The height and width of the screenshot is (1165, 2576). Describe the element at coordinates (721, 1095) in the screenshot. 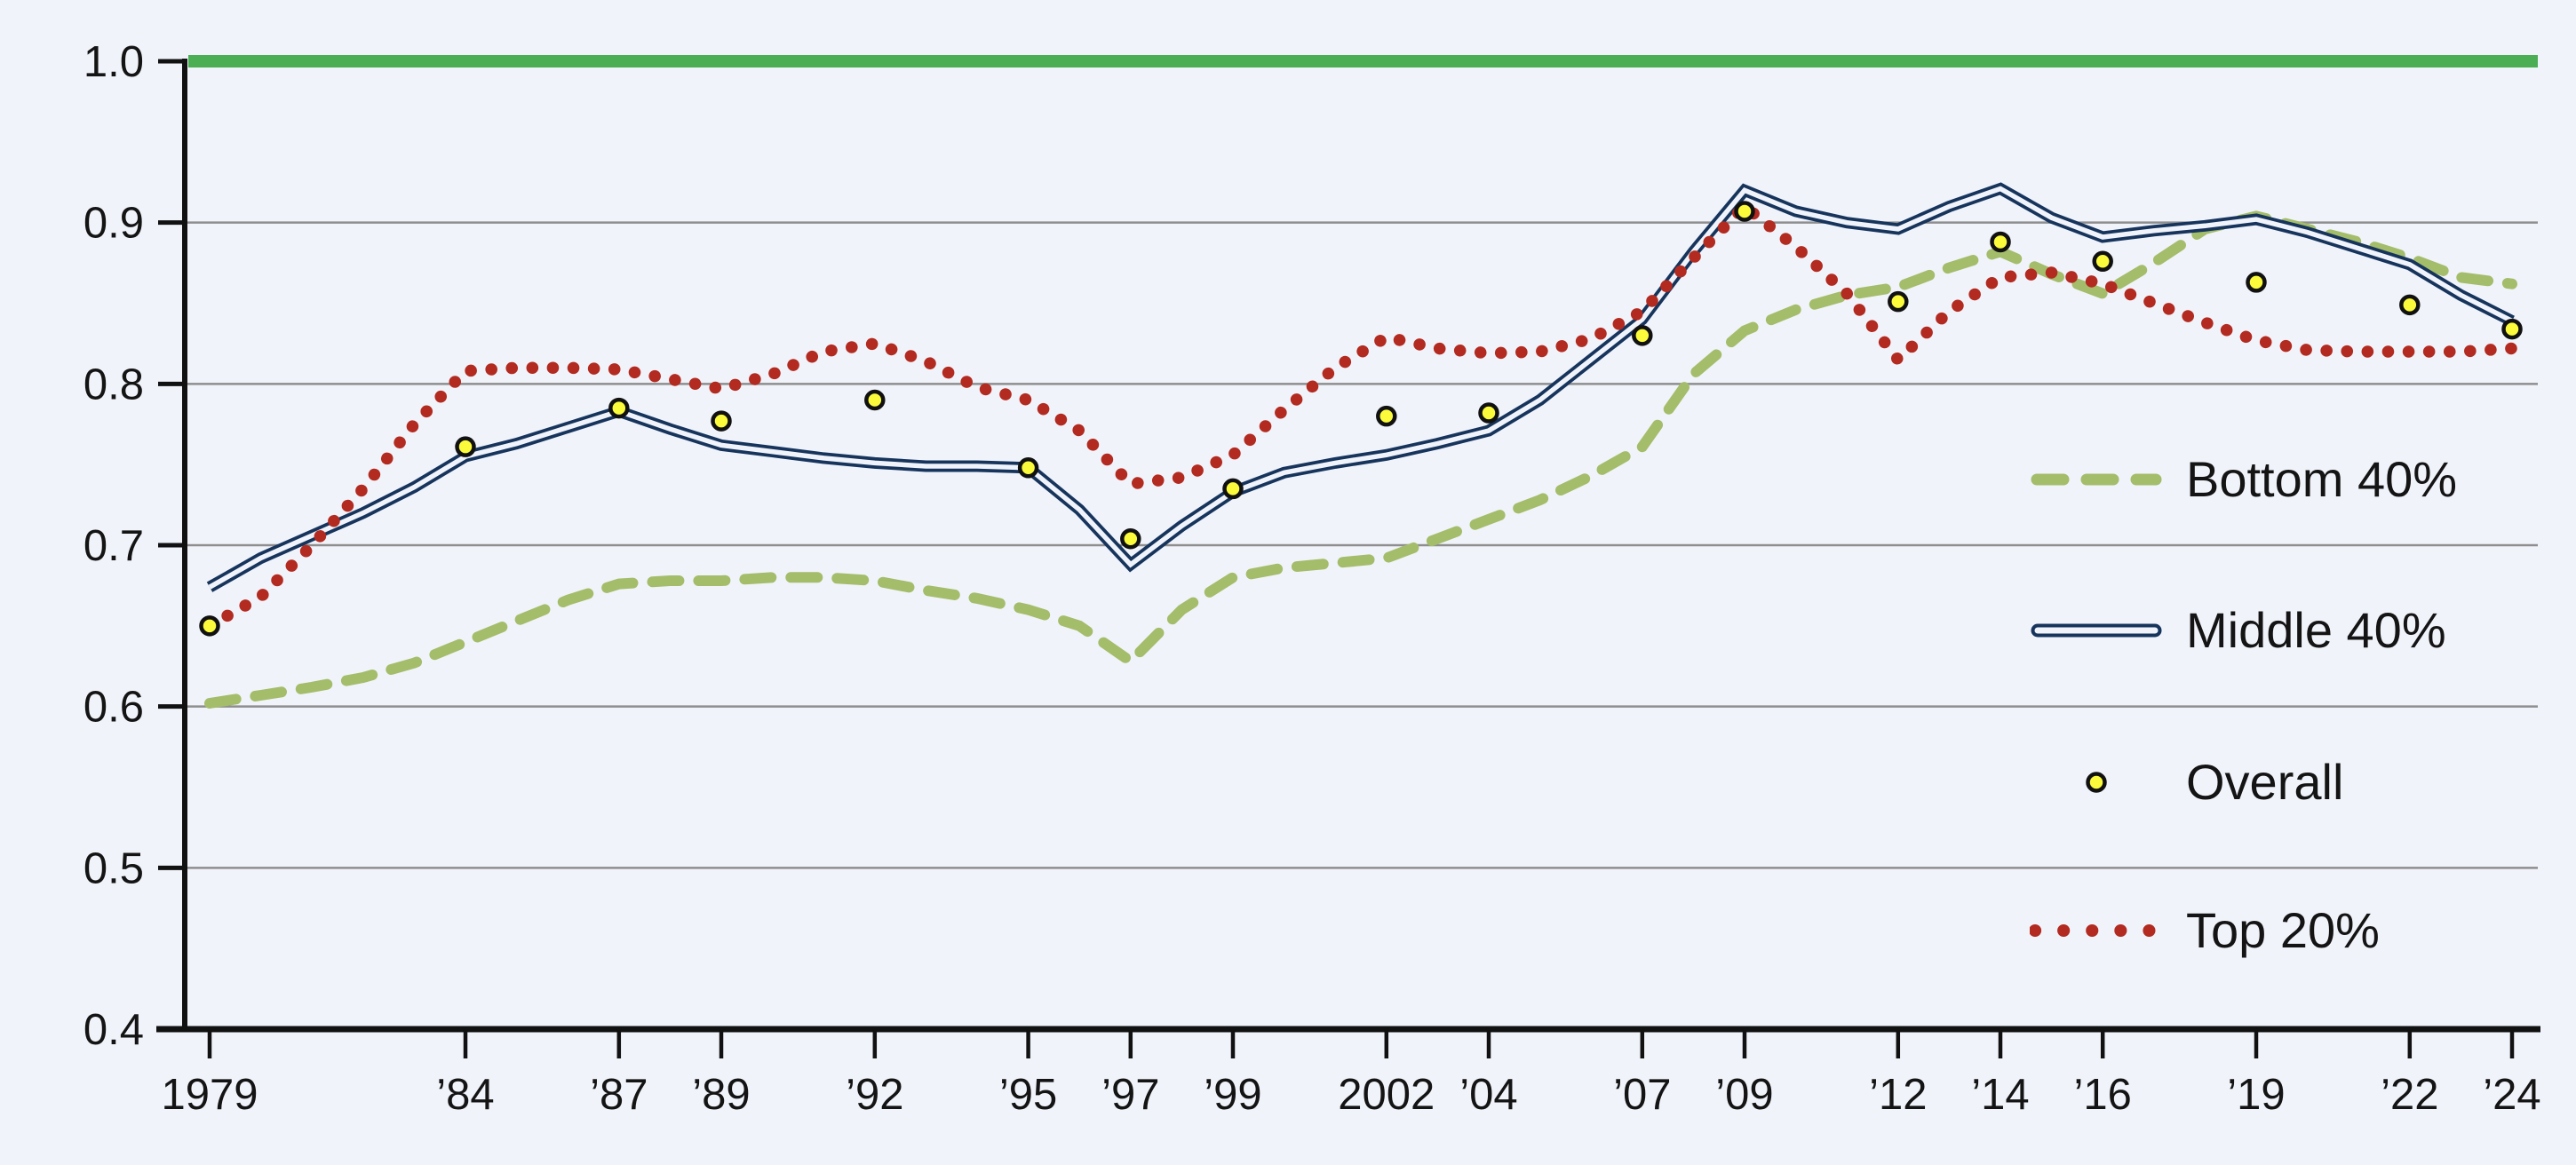

I see `x-tick-label: ’89` at that location.